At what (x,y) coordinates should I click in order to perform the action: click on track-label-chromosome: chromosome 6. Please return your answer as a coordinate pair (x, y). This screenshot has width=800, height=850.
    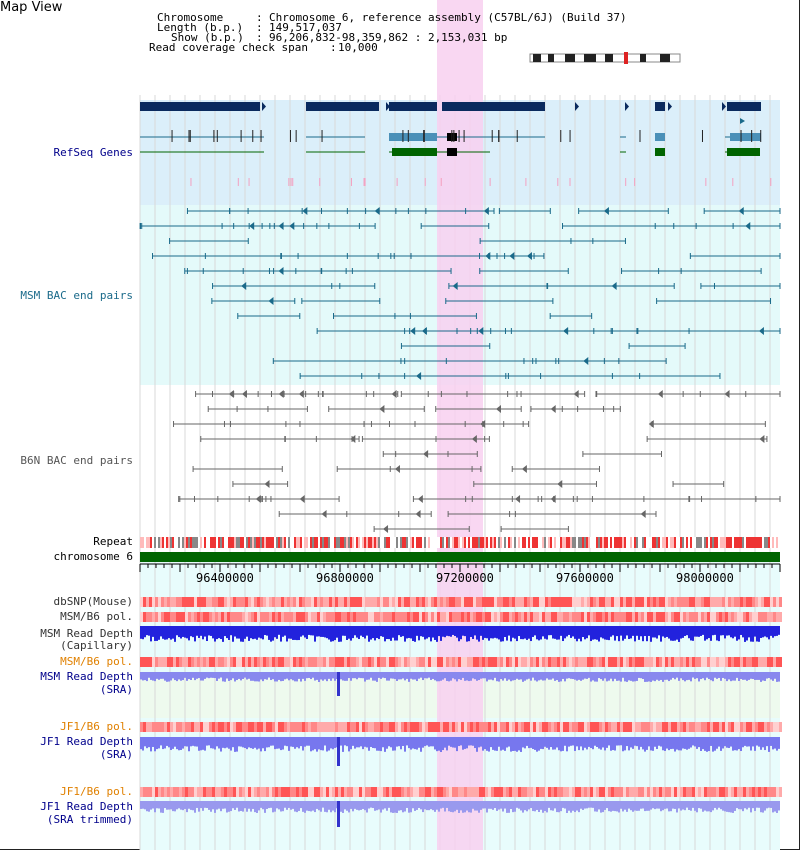
    Looking at the image, I should click on (93, 556).